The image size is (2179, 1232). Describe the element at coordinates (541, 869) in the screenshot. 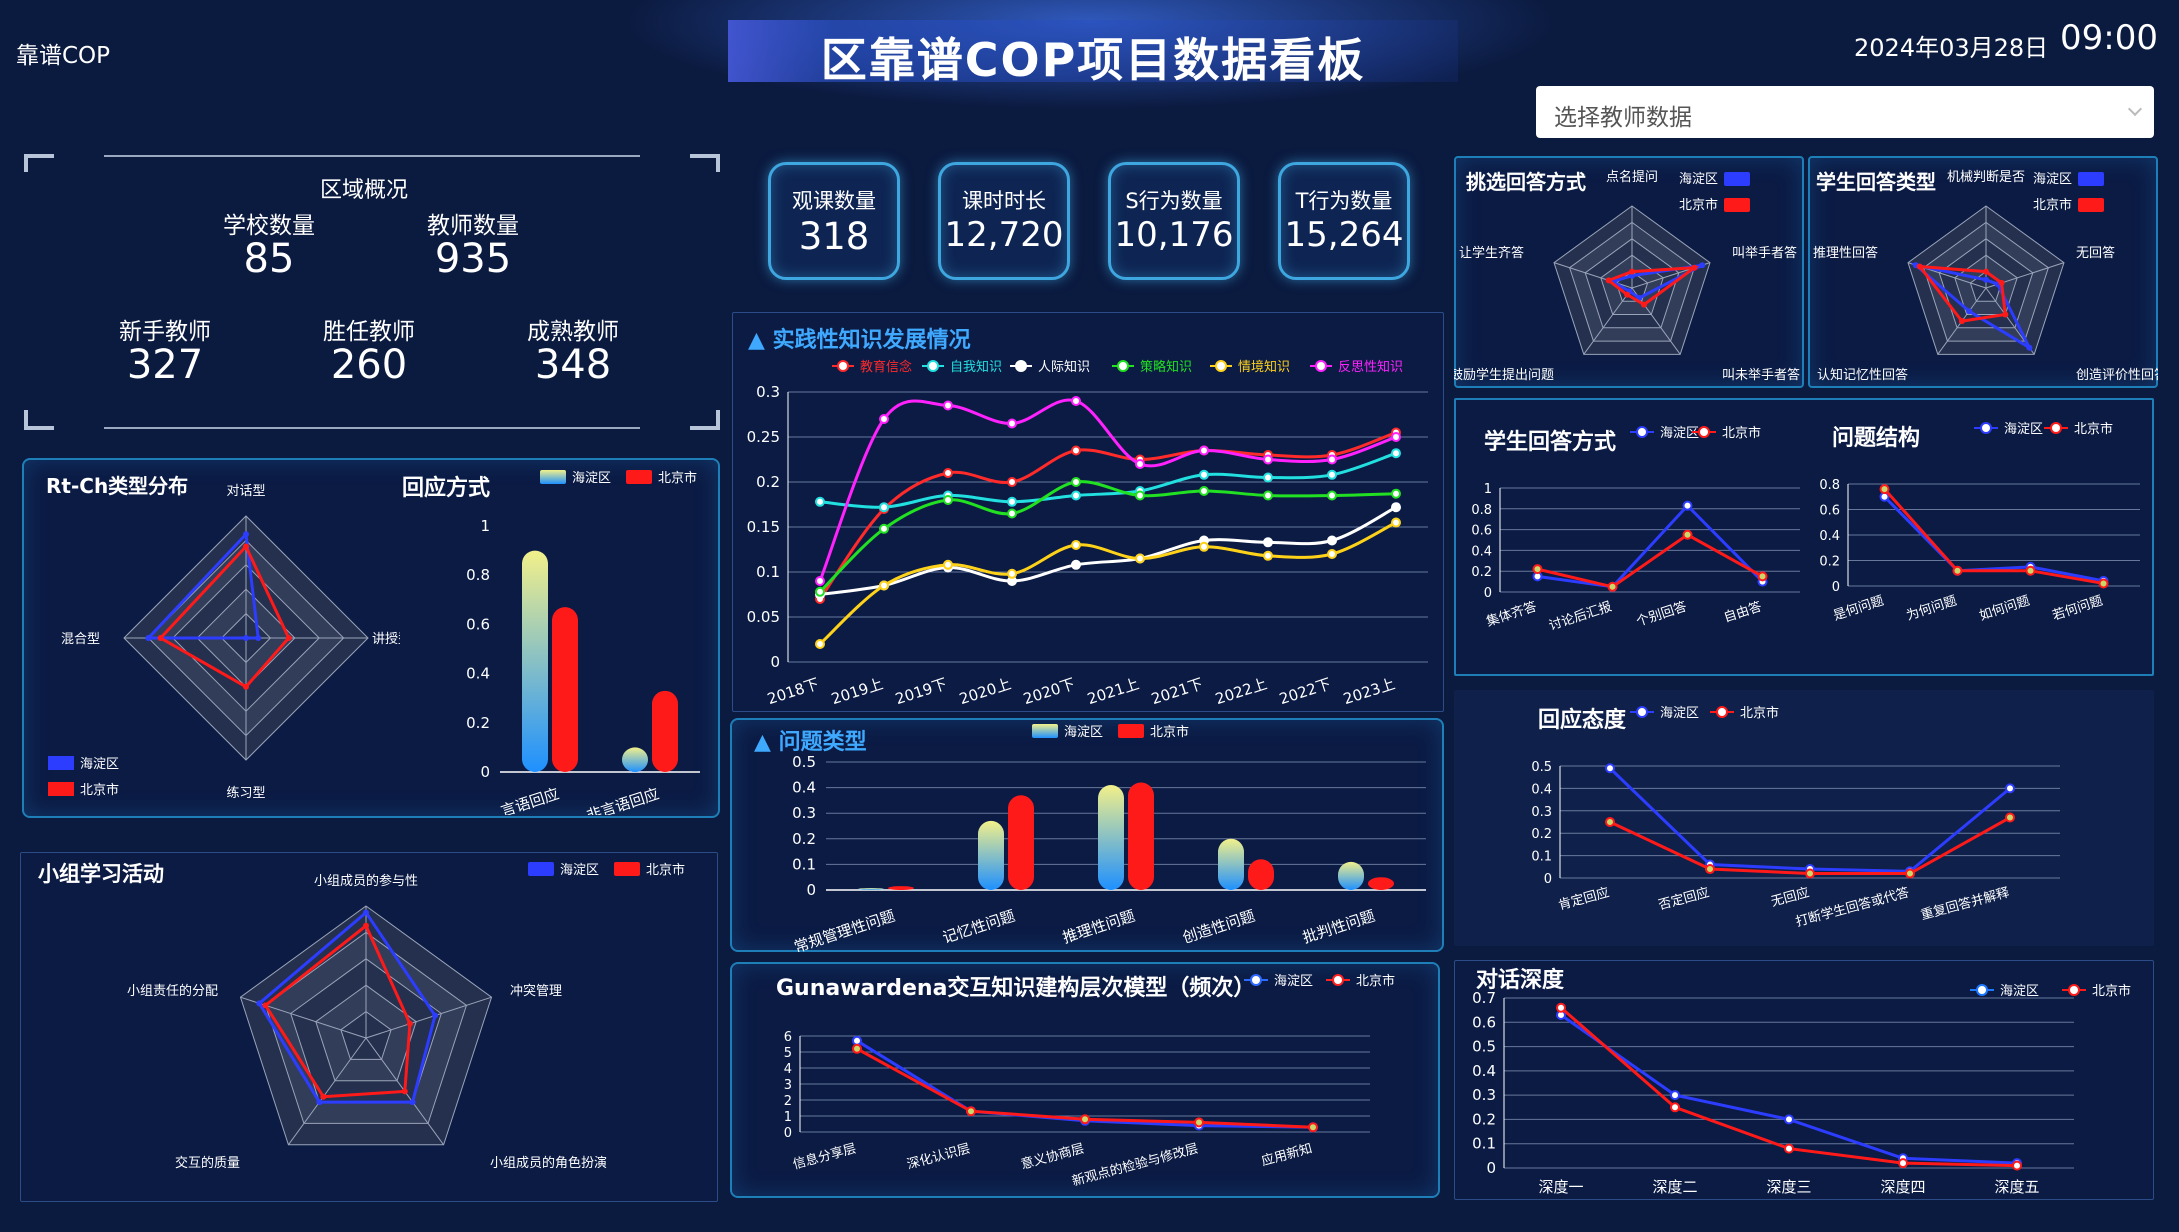

I see `legend-swatch-haidian` at that location.